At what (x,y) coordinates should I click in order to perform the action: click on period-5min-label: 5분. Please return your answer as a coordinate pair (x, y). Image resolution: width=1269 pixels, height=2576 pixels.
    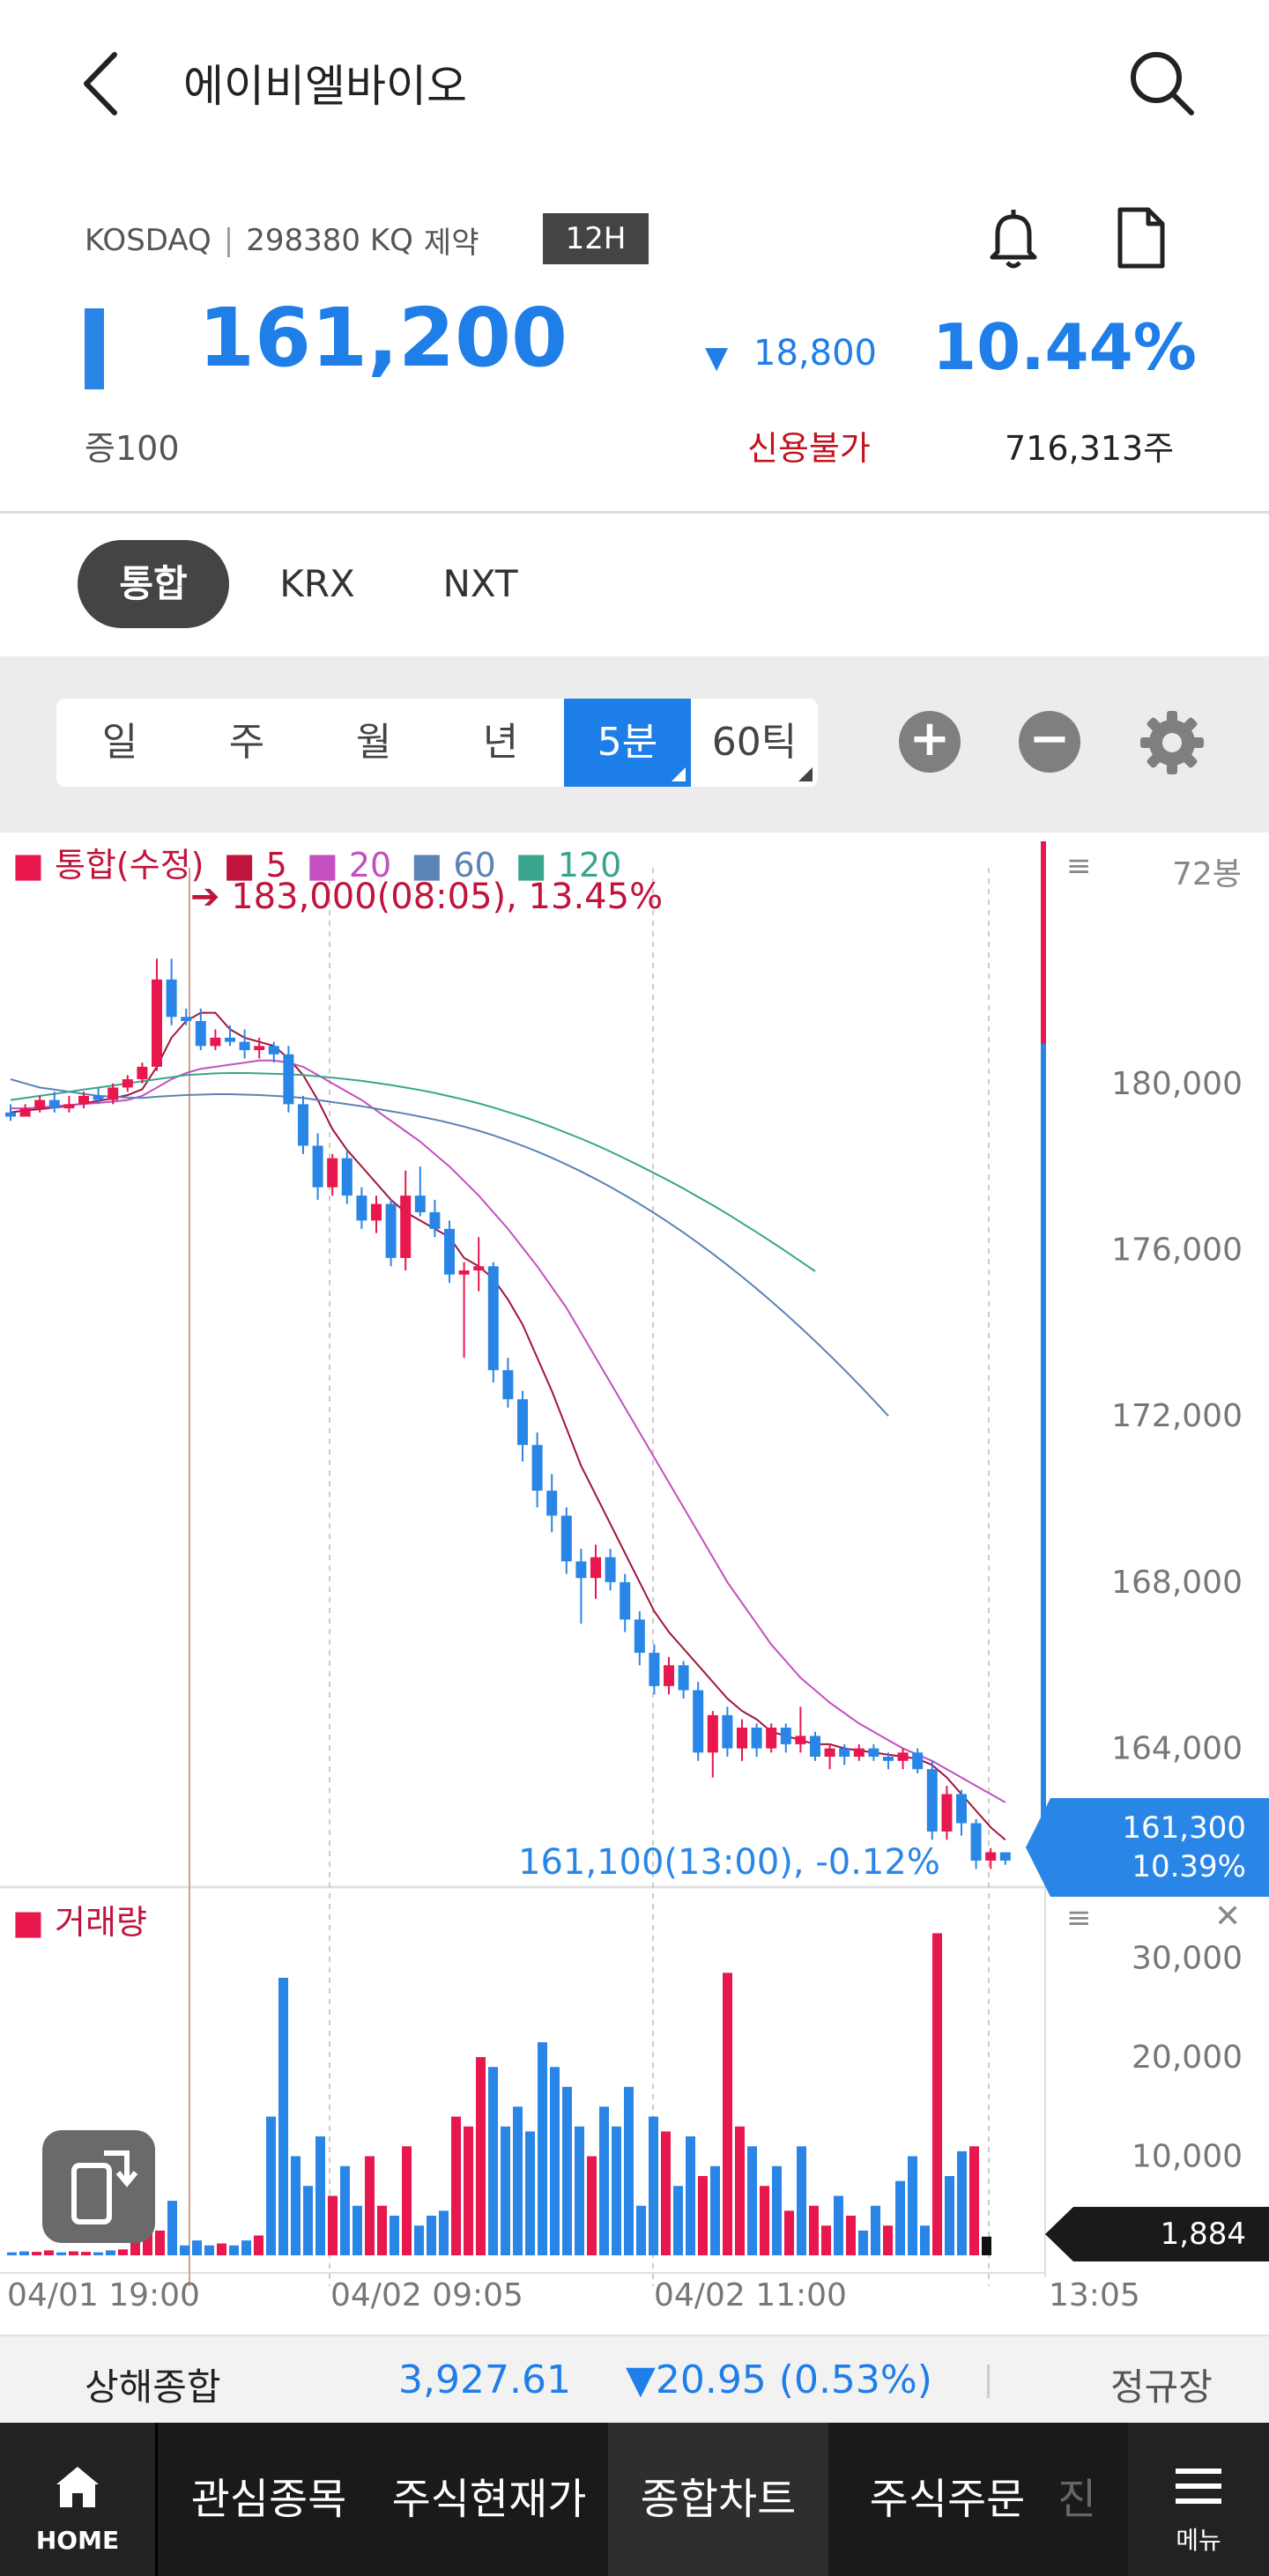
    Looking at the image, I should click on (627, 742).